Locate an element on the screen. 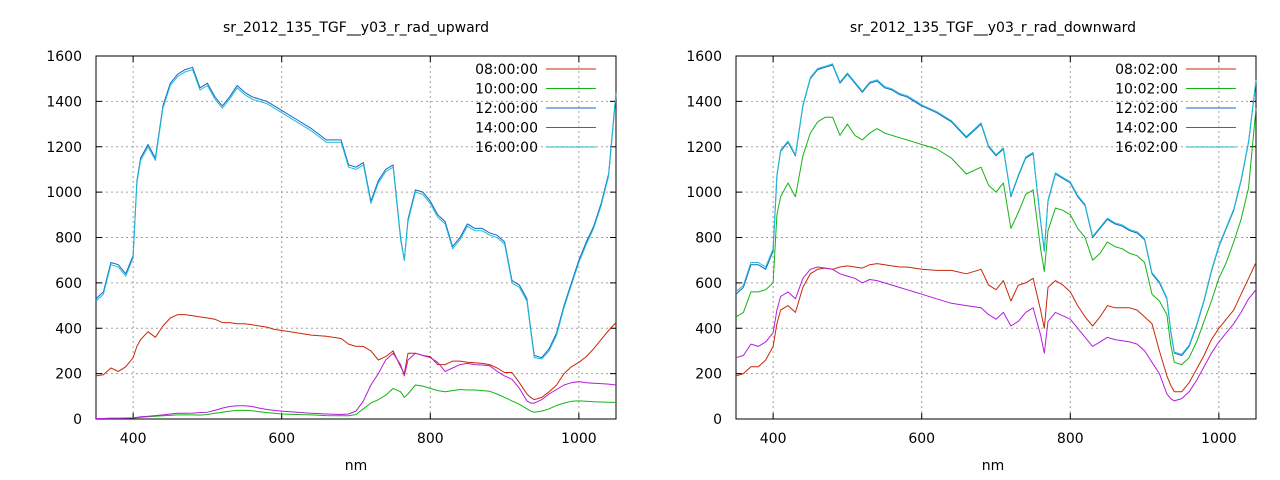 This screenshot has height=480, width=1280. legend-label: 10:02:00 is located at coordinates (1146, 90).